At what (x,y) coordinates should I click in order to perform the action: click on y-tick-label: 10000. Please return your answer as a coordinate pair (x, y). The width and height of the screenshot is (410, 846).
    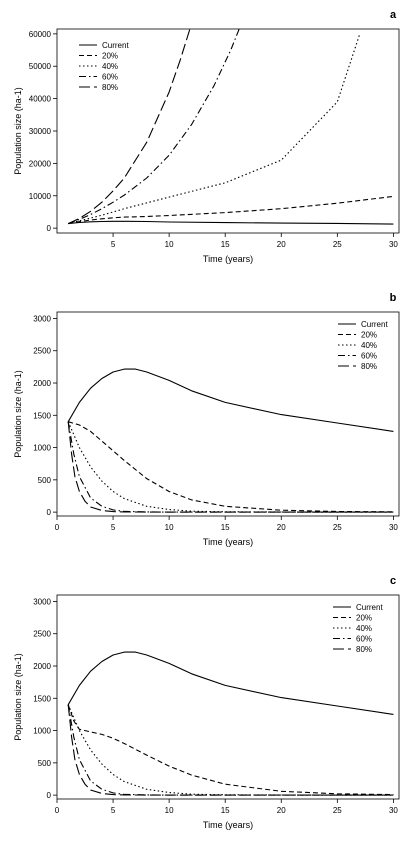
    Looking at the image, I should click on (40, 196).